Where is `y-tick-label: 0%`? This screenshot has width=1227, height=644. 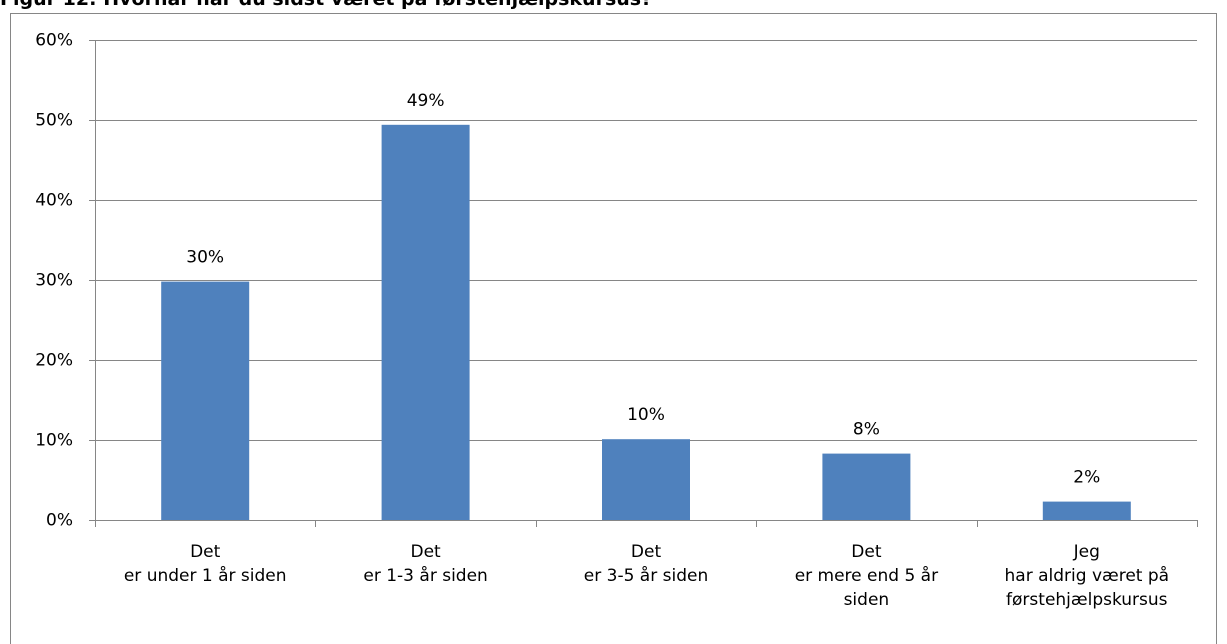
y-tick-label: 0% is located at coordinates (59, 521).